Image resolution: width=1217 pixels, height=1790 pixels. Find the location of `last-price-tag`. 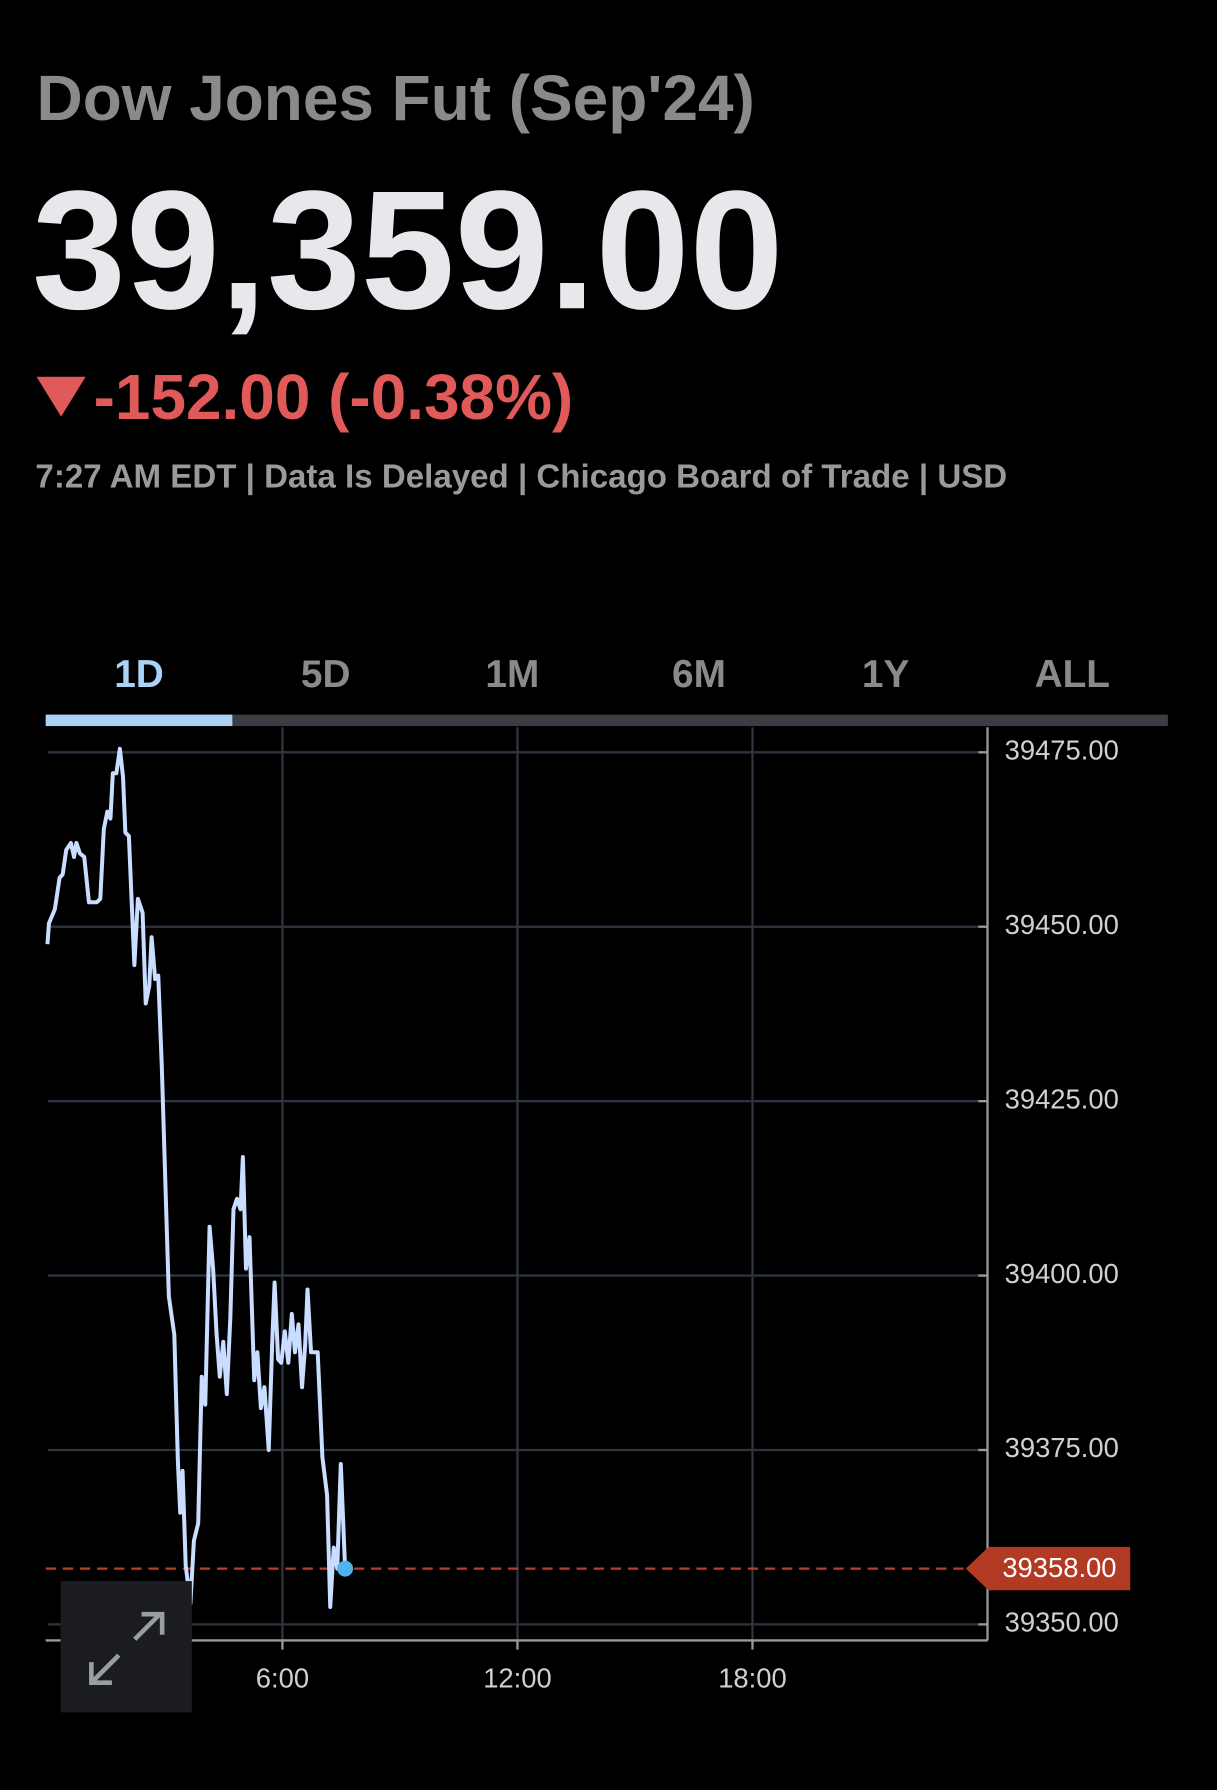

last-price-tag is located at coordinates (1048, 1568).